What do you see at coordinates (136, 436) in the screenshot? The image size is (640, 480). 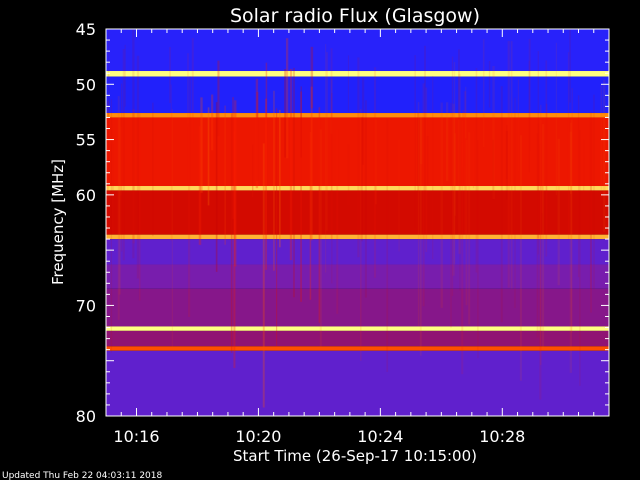 I see `x-tick-label: 10:16` at bounding box center [136, 436].